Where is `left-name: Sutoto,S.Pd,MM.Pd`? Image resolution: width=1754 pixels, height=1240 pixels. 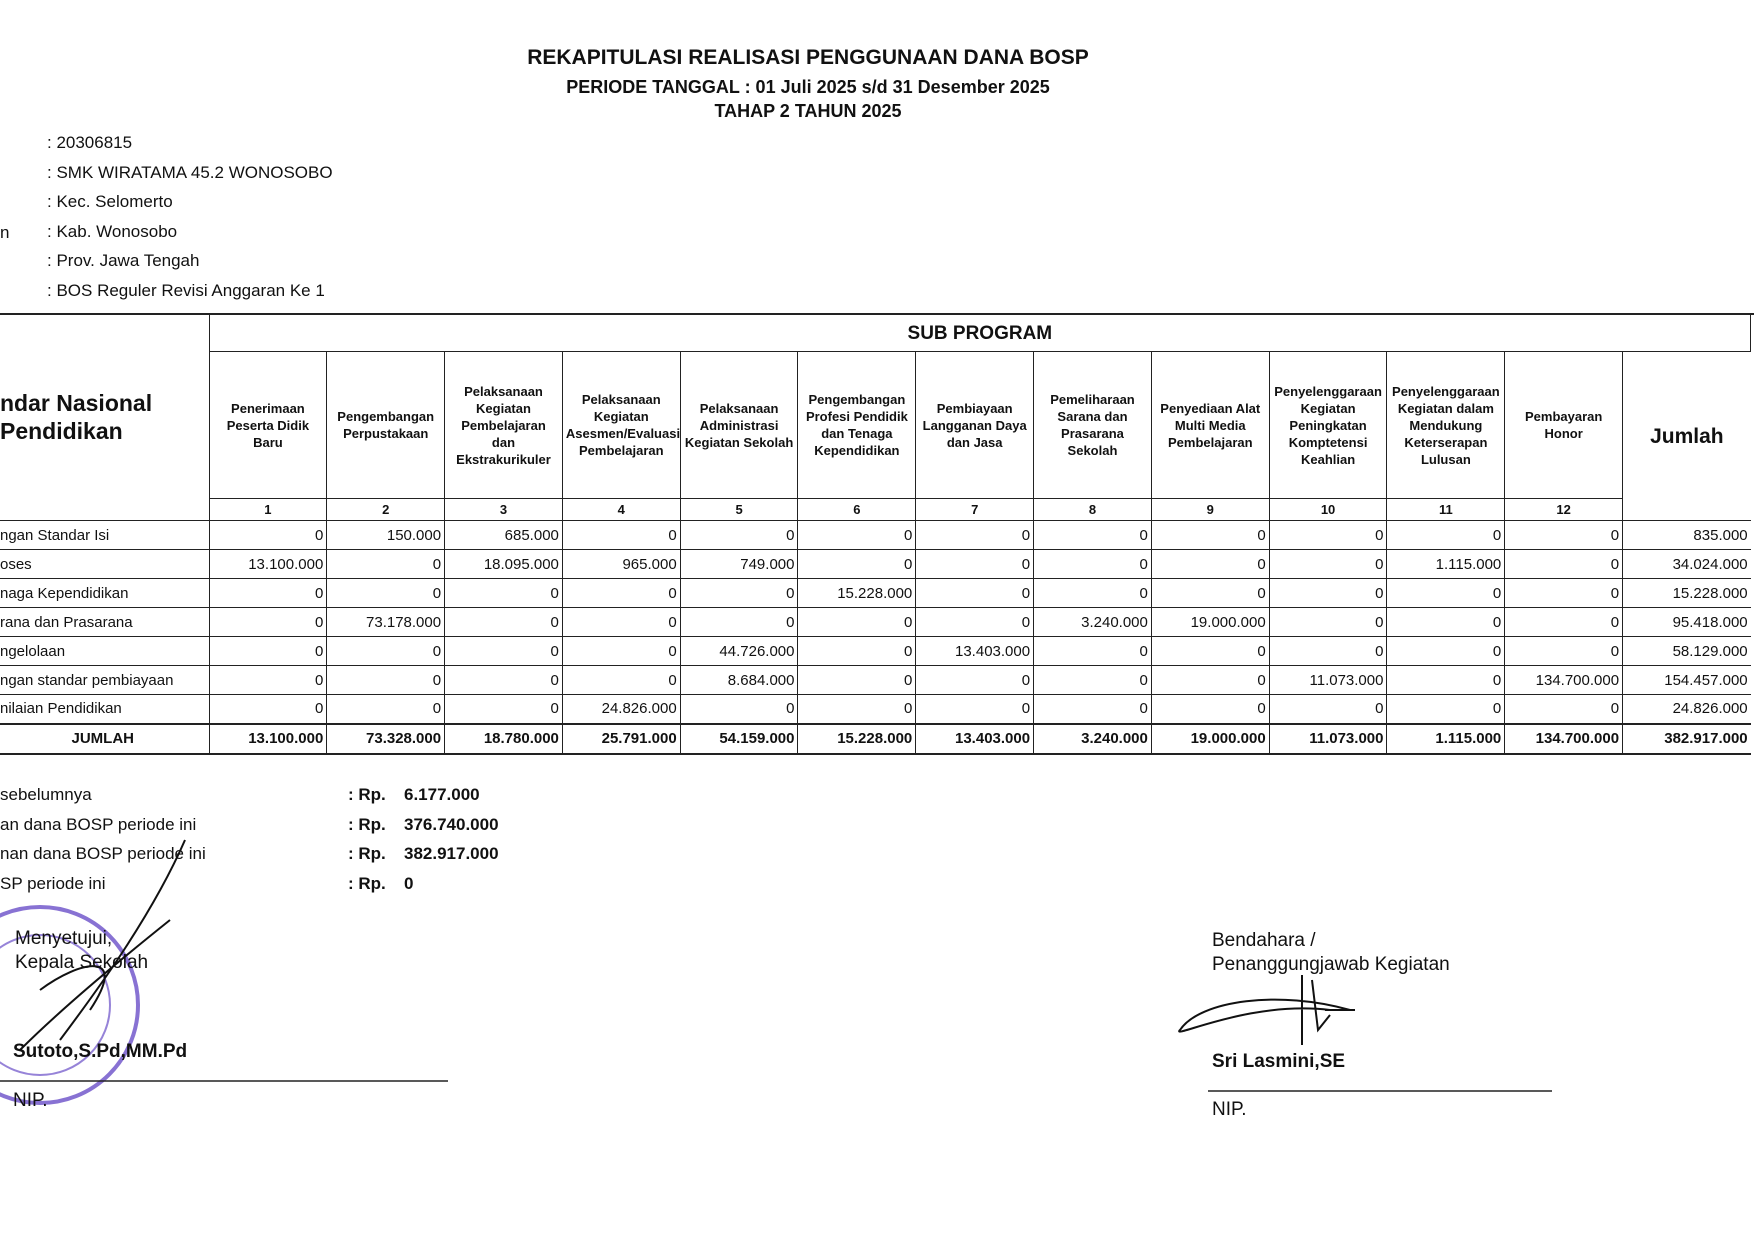 left-name: Sutoto,S.Pd,MM.Pd is located at coordinates (100, 1051).